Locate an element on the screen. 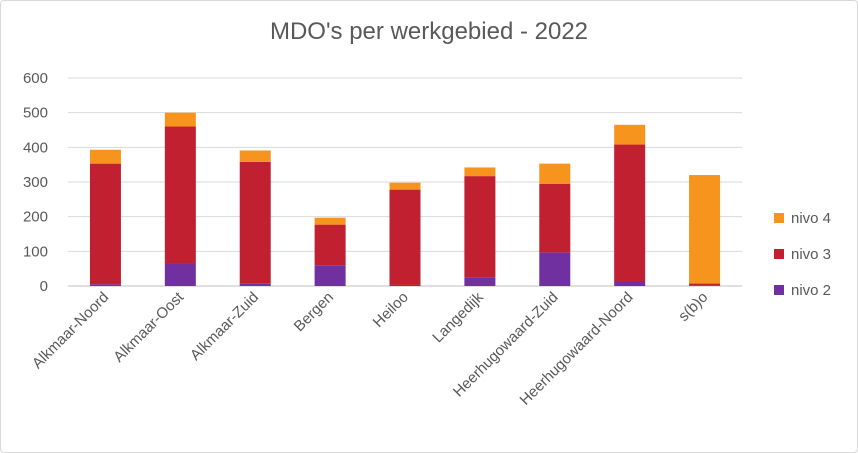 The height and width of the screenshot is (453, 858). legend-label: nivo 4 is located at coordinates (811, 218).